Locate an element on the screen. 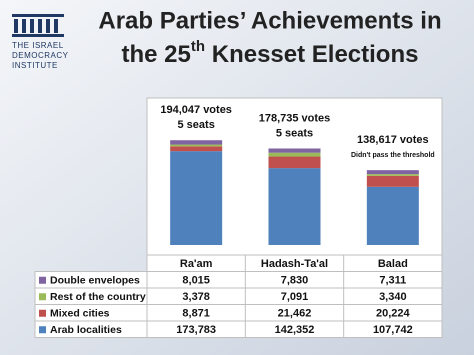 Image resolution: width=474 pixels, height=355 pixels. legend-label: Arab localities is located at coordinates (86, 330).